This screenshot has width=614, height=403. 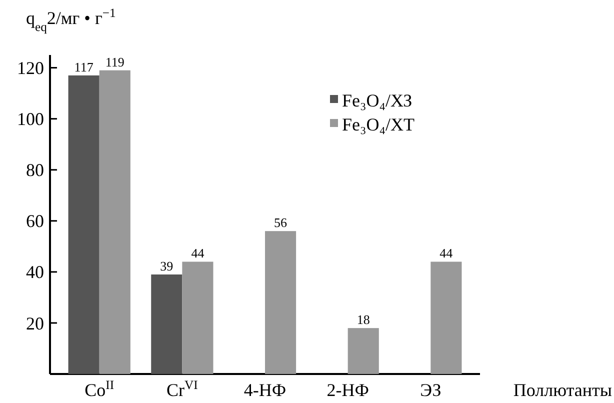 I want to click on data-label: 18, so click(x=363, y=320).